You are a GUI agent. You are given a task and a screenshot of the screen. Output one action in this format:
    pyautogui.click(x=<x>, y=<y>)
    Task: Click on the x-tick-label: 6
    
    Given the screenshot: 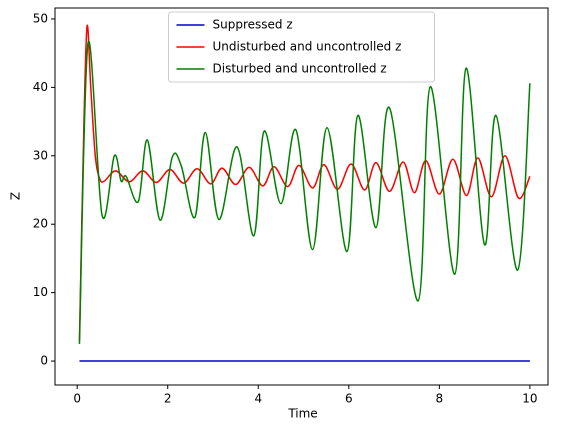 What is the action you would take?
    pyautogui.click(x=349, y=399)
    